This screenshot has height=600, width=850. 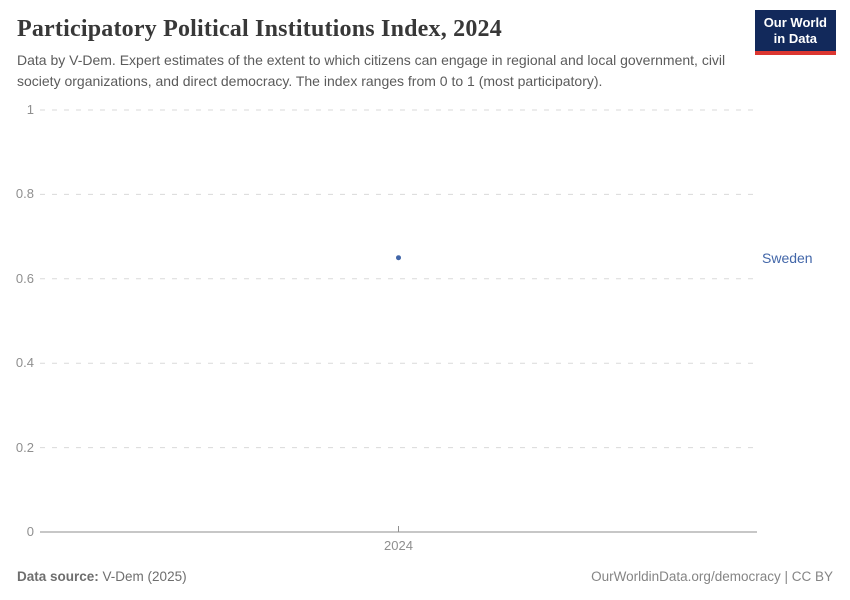 I want to click on y-axis-tick-label: 0.4, so click(x=24, y=363).